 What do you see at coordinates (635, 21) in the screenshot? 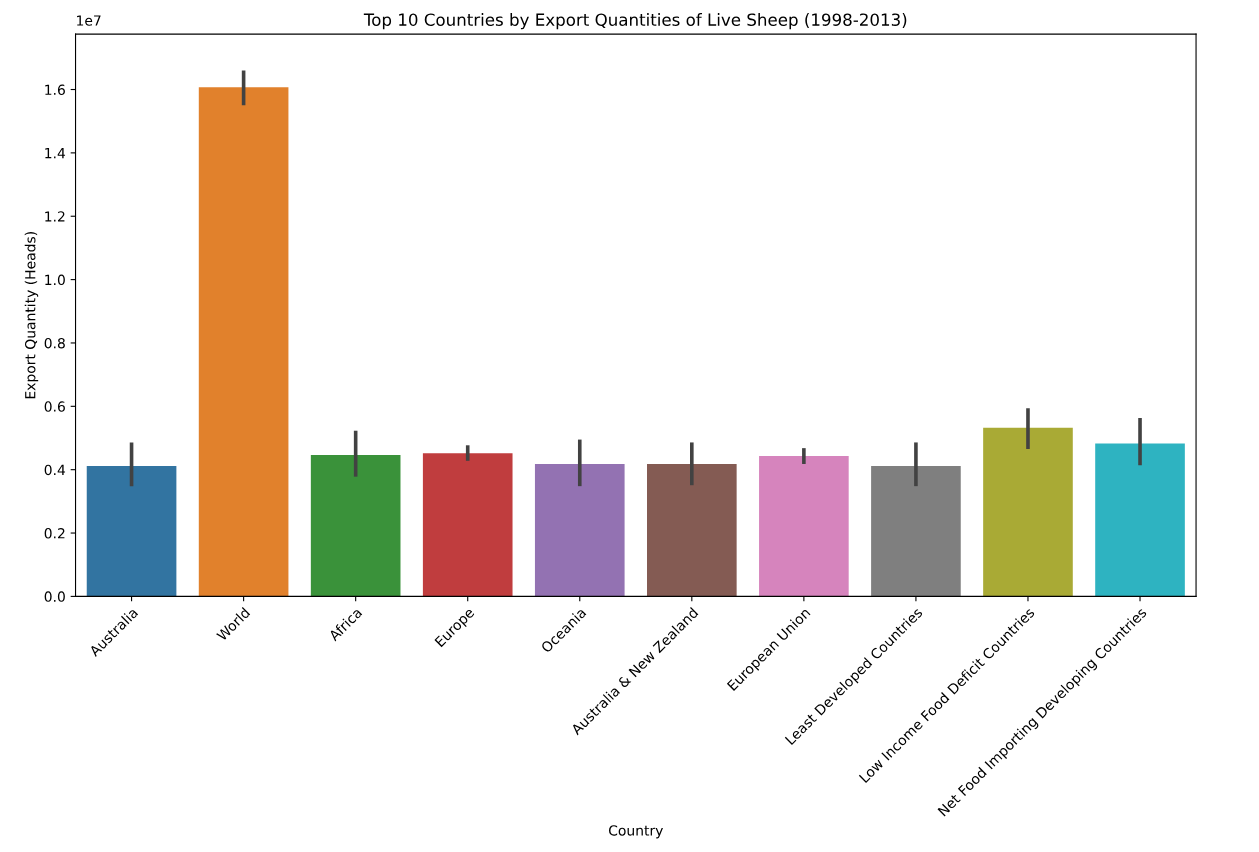
I see `chart-title: Top 10 Countries by Export Quantities of Live Sheep (1998-2013)` at bounding box center [635, 21].